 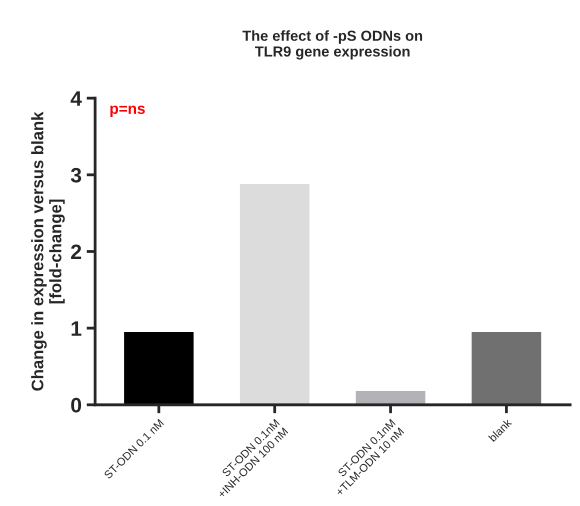 What do you see at coordinates (48, 251) in the screenshot?
I see `y-axis-title: Change in expression versus blank [fold-change]` at bounding box center [48, 251].